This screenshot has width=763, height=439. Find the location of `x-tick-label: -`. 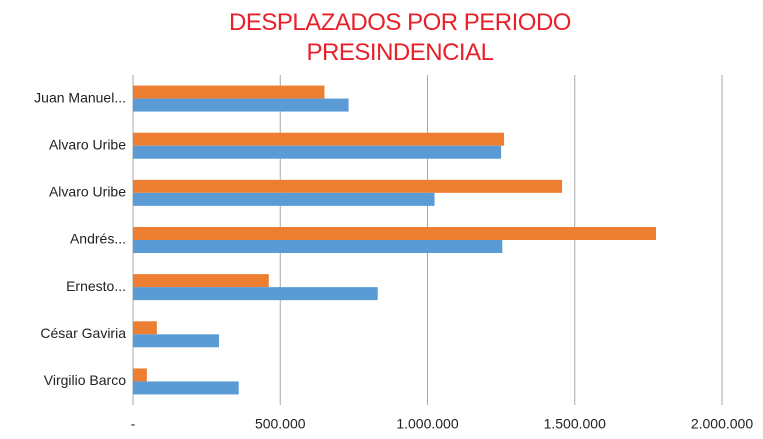

x-tick-label: - is located at coordinates (133, 424).